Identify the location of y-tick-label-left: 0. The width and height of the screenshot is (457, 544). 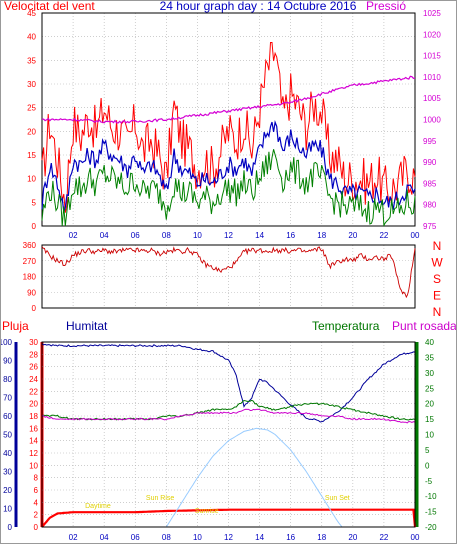
(34, 226).